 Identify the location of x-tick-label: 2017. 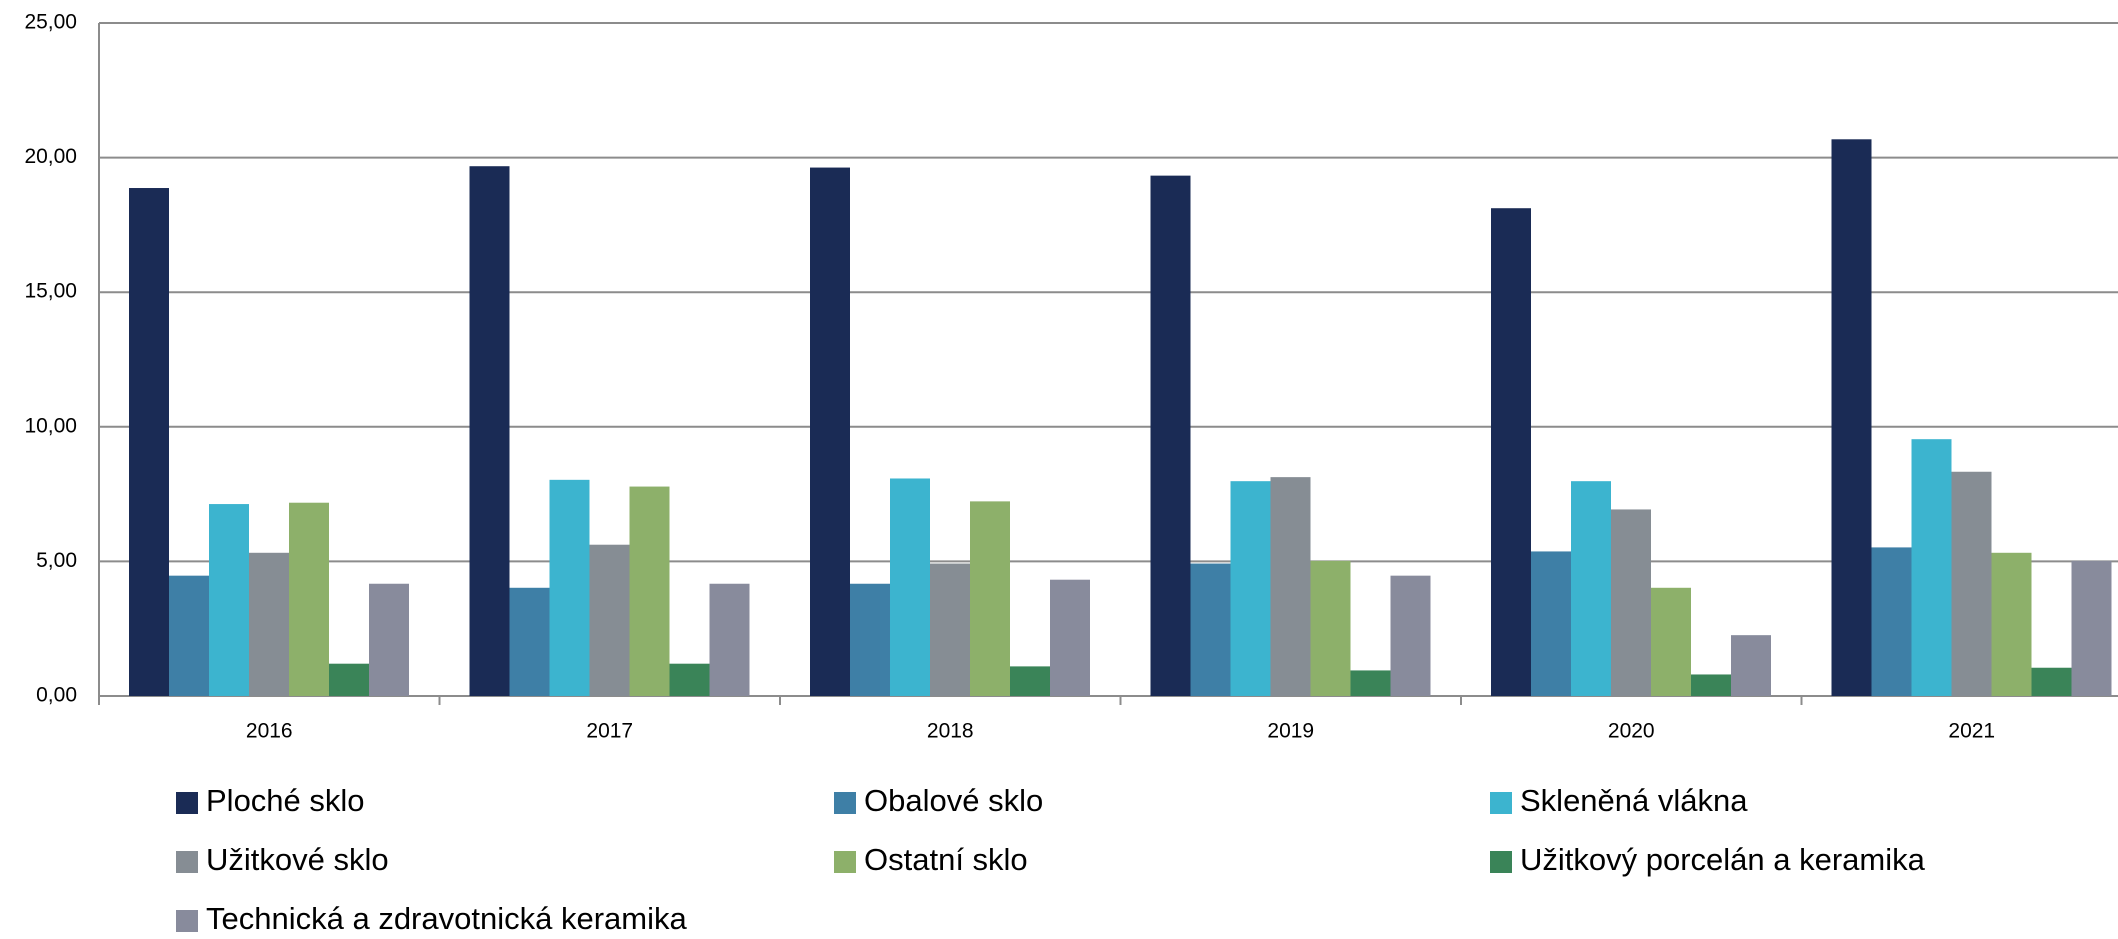
(609, 731).